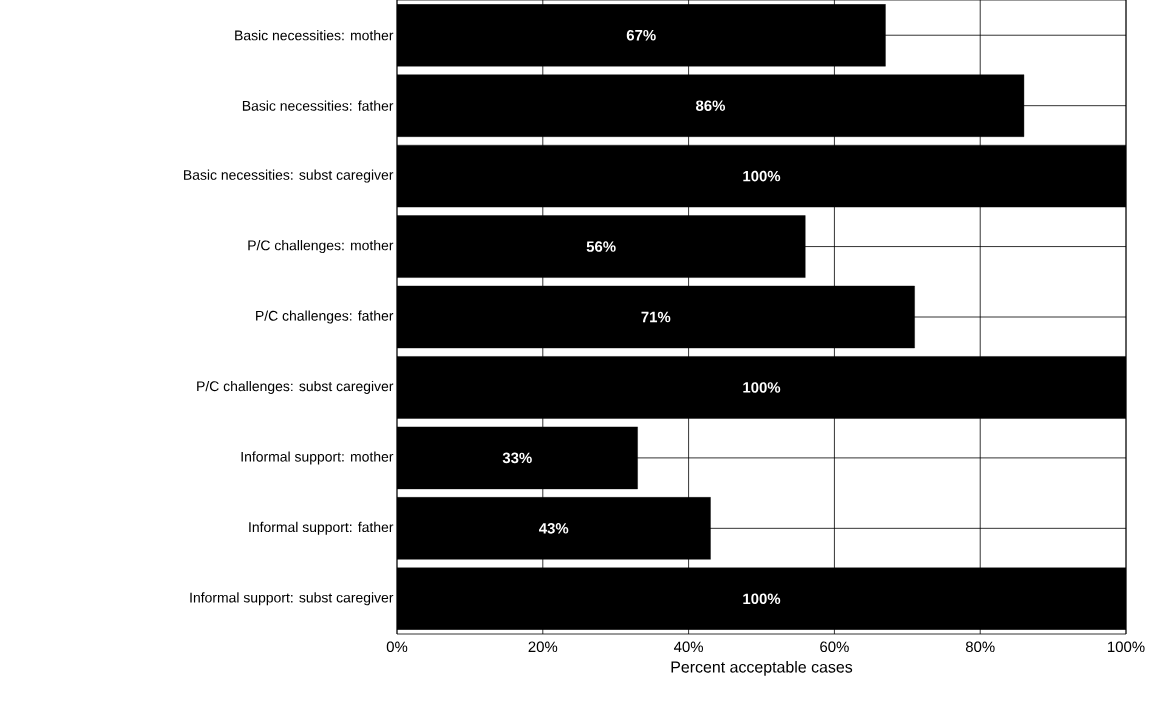  Describe the element at coordinates (321, 528) in the screenshot. I see `y-tick-label: Informal support: father` at that location.